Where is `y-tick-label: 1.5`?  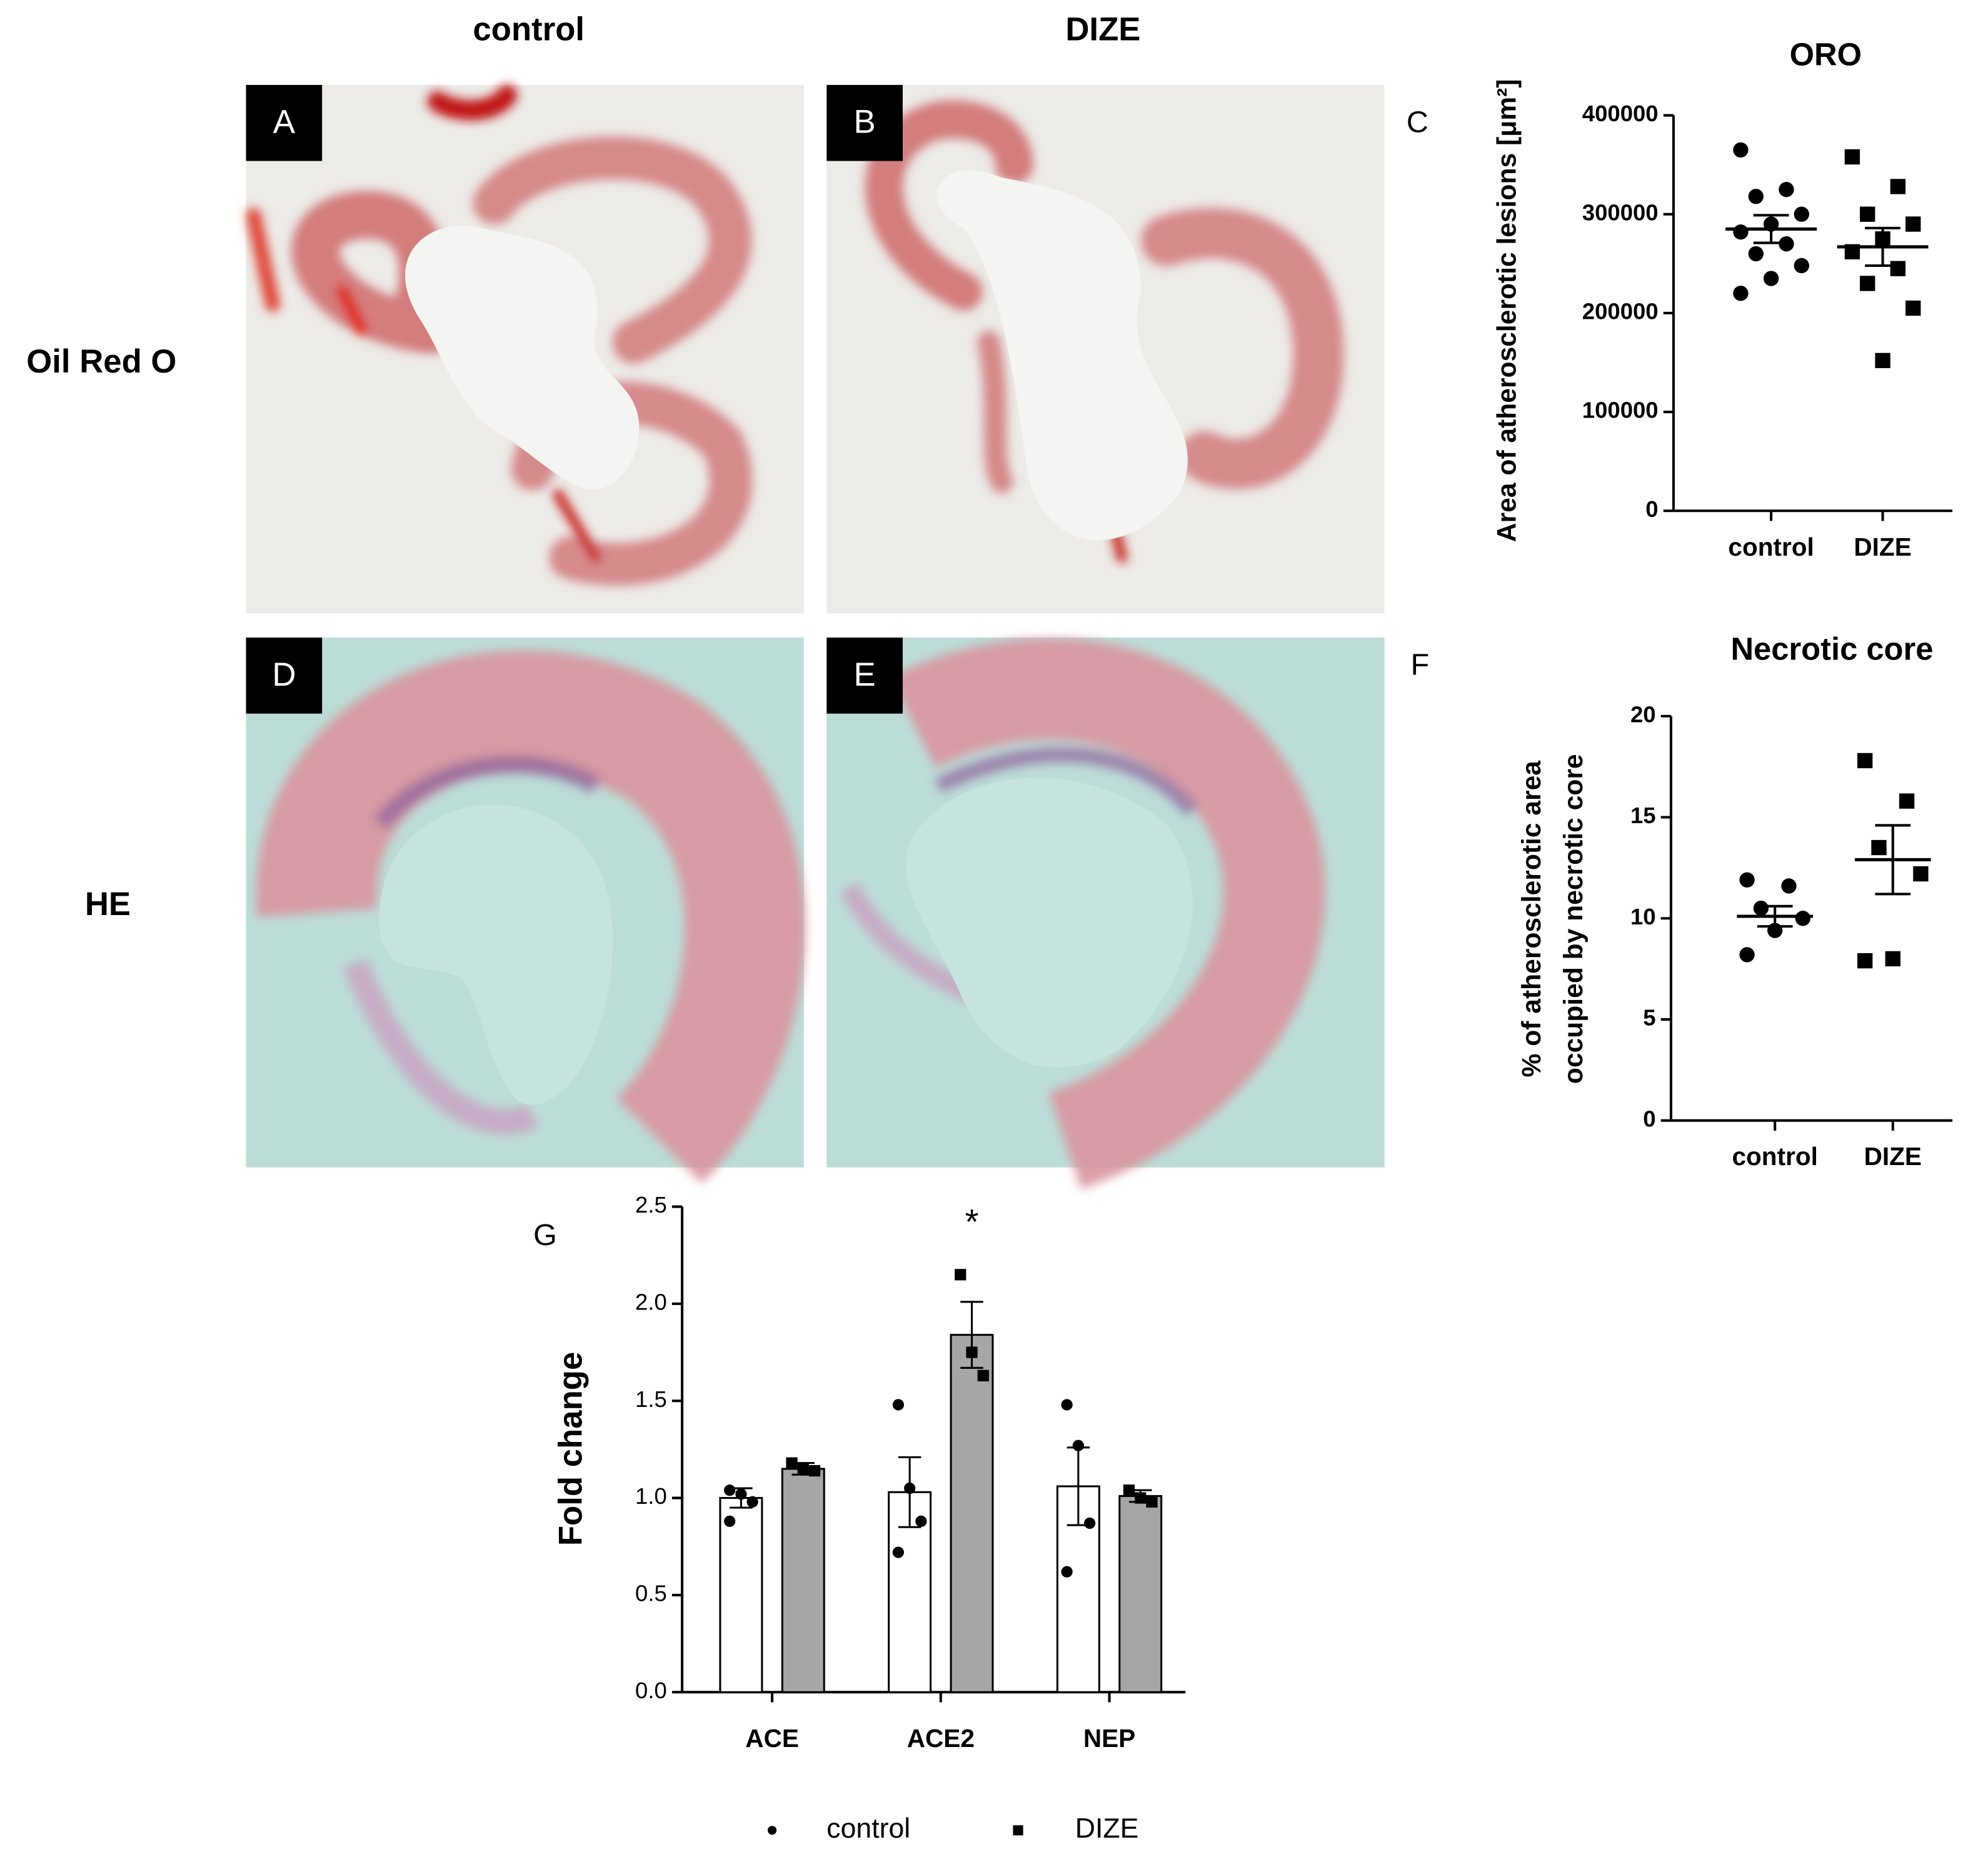
y-tick-label: 1.5 is located at coordinates (651, 1399).